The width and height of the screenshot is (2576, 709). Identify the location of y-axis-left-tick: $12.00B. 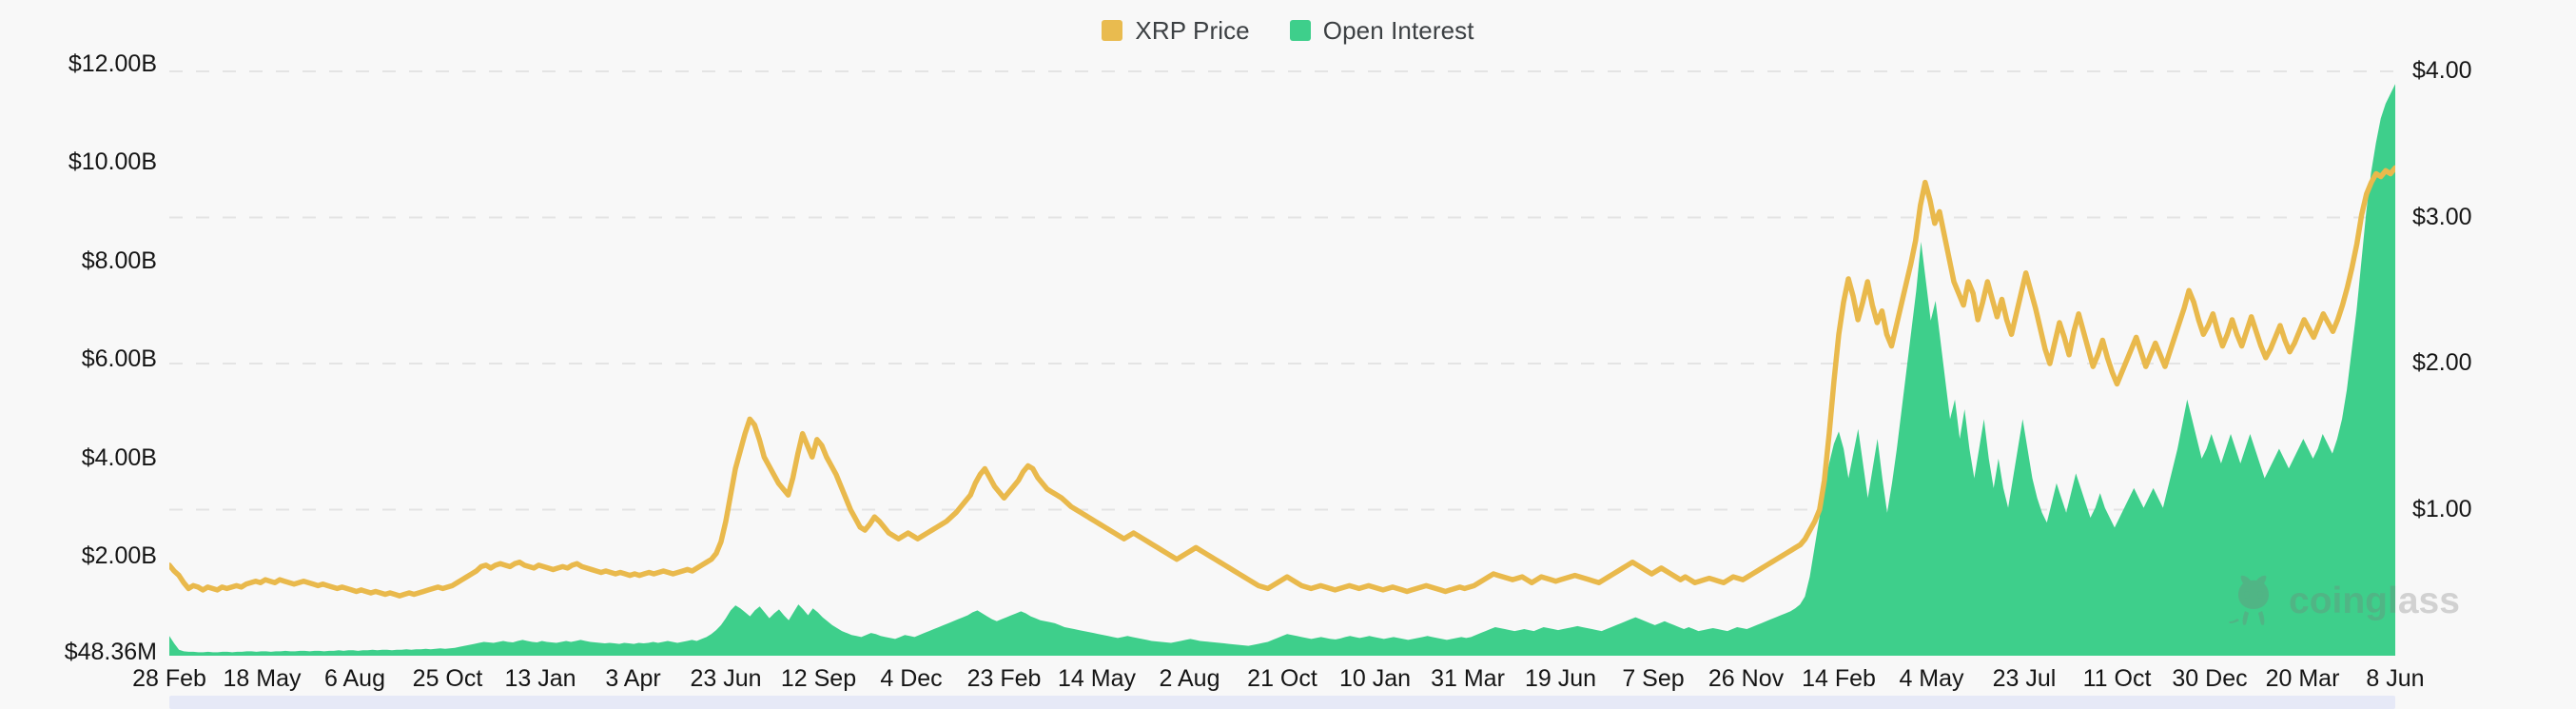
(112, 63).